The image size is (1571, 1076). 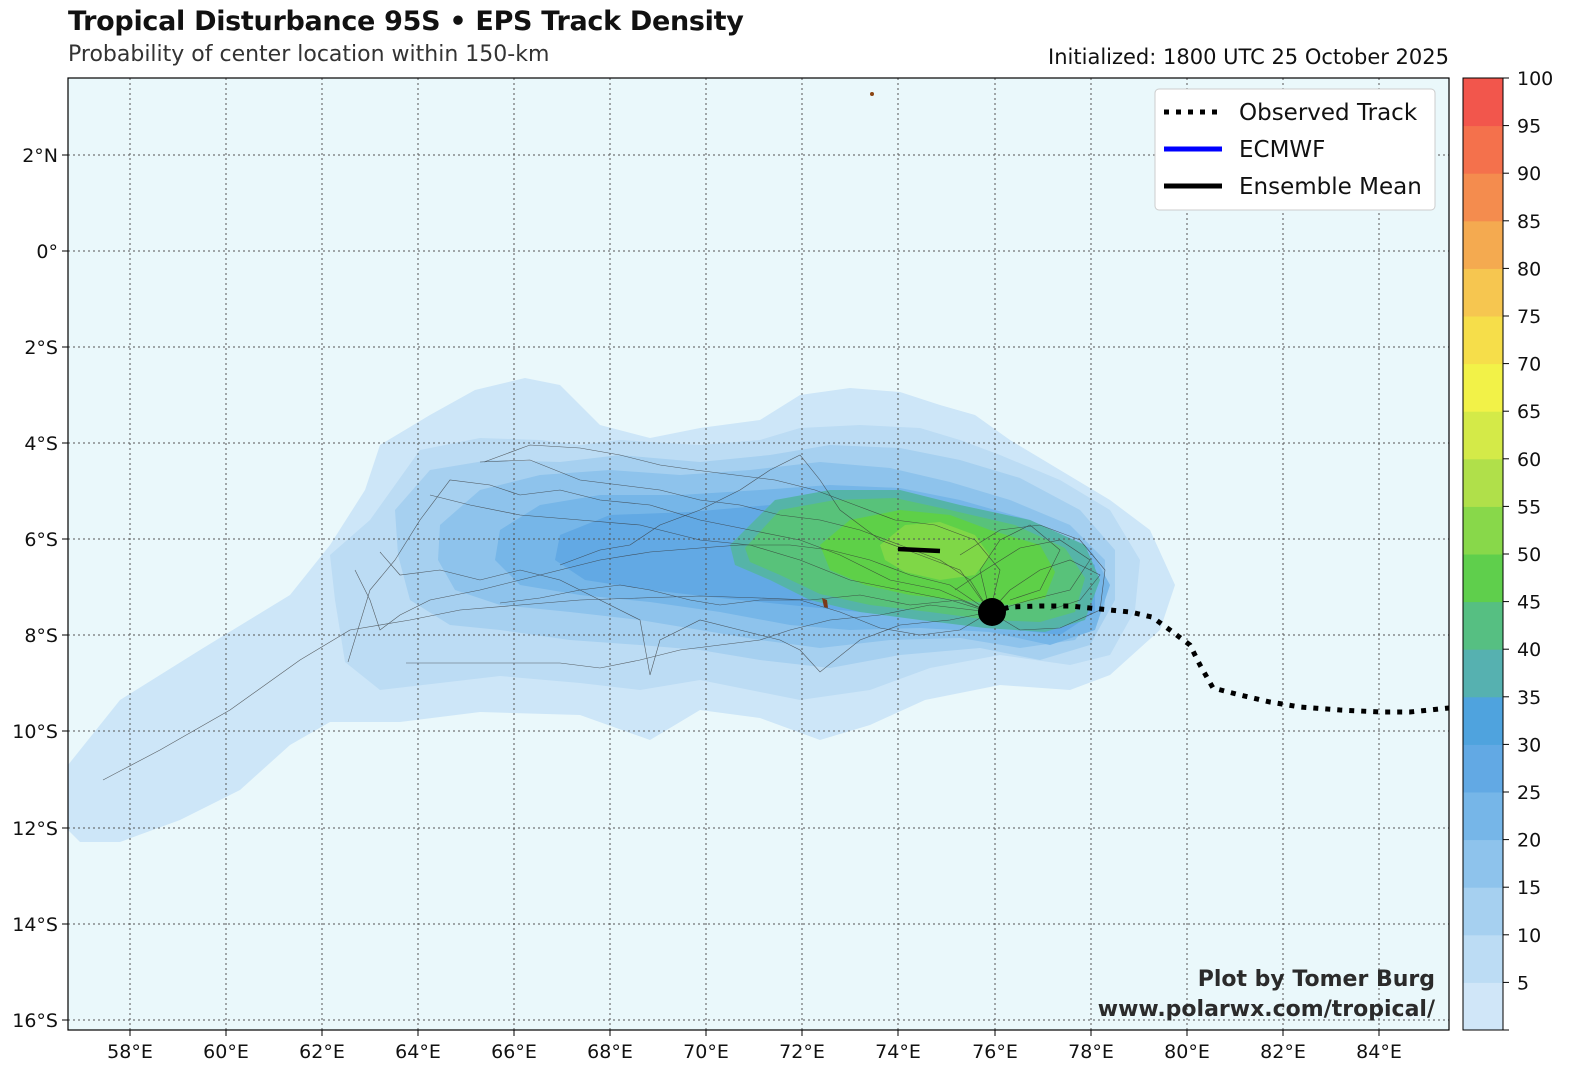 What do you see at coordinates (35, 1021) in the screenshot?
I see `lat-label: 16°S` at bounding box center [35, 1021].